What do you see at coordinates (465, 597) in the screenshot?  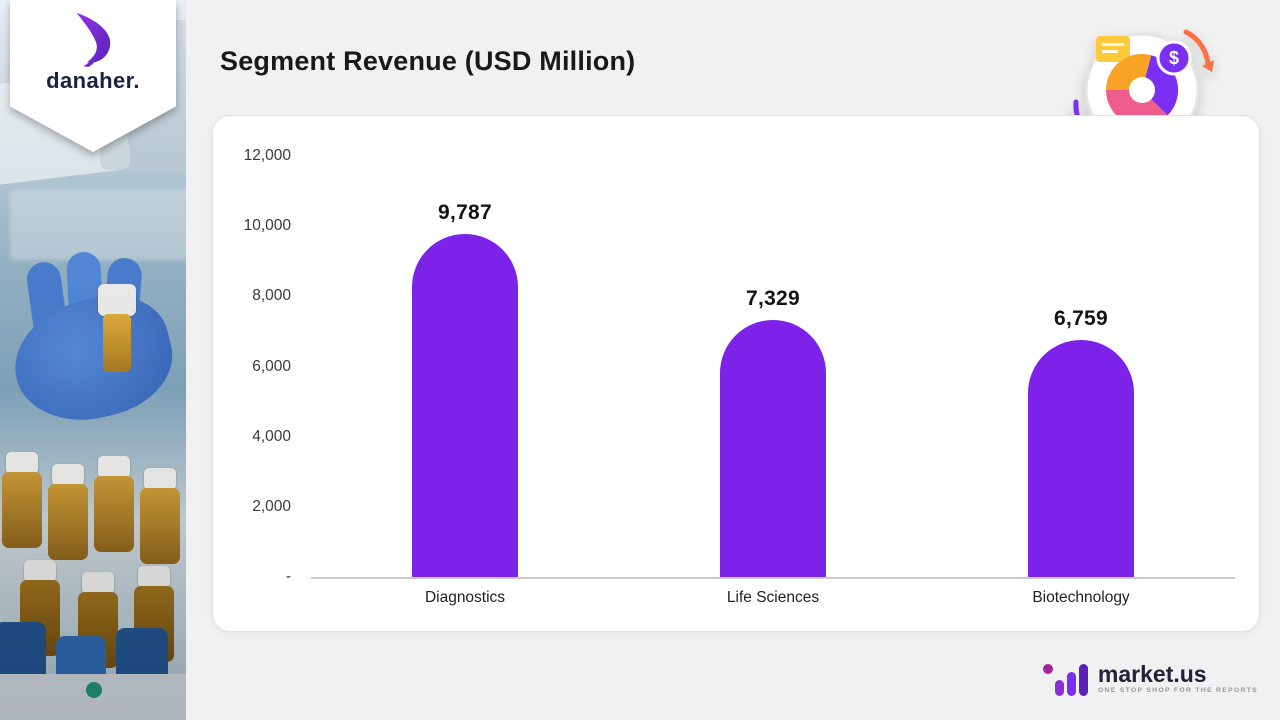 I see `category-label: Diagnostics` at bounding box center [465, 597].